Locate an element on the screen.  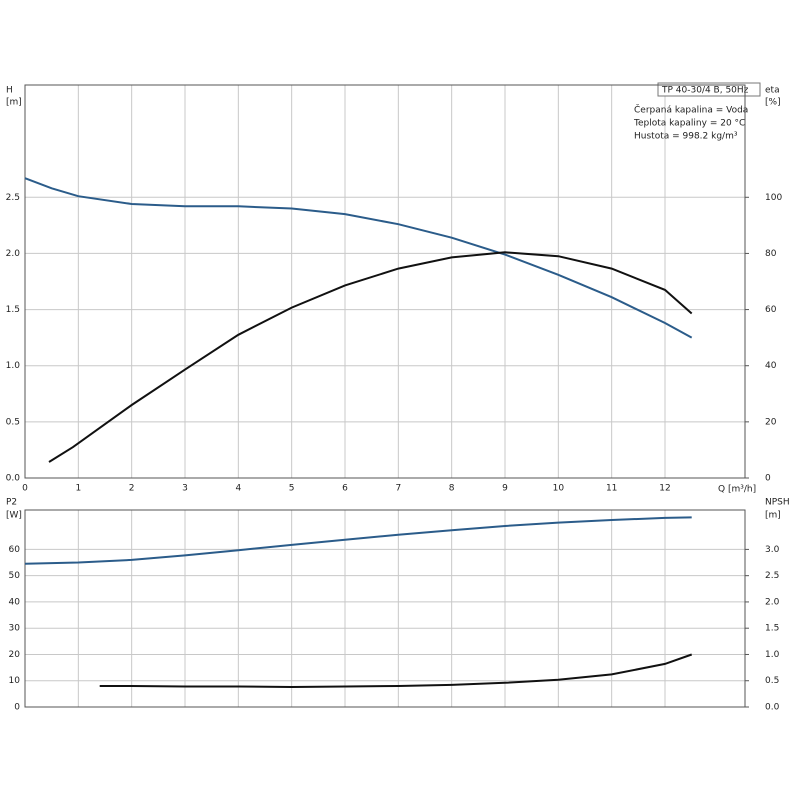
x-label: Q [m³/h] is located at coordinates (737, 490).